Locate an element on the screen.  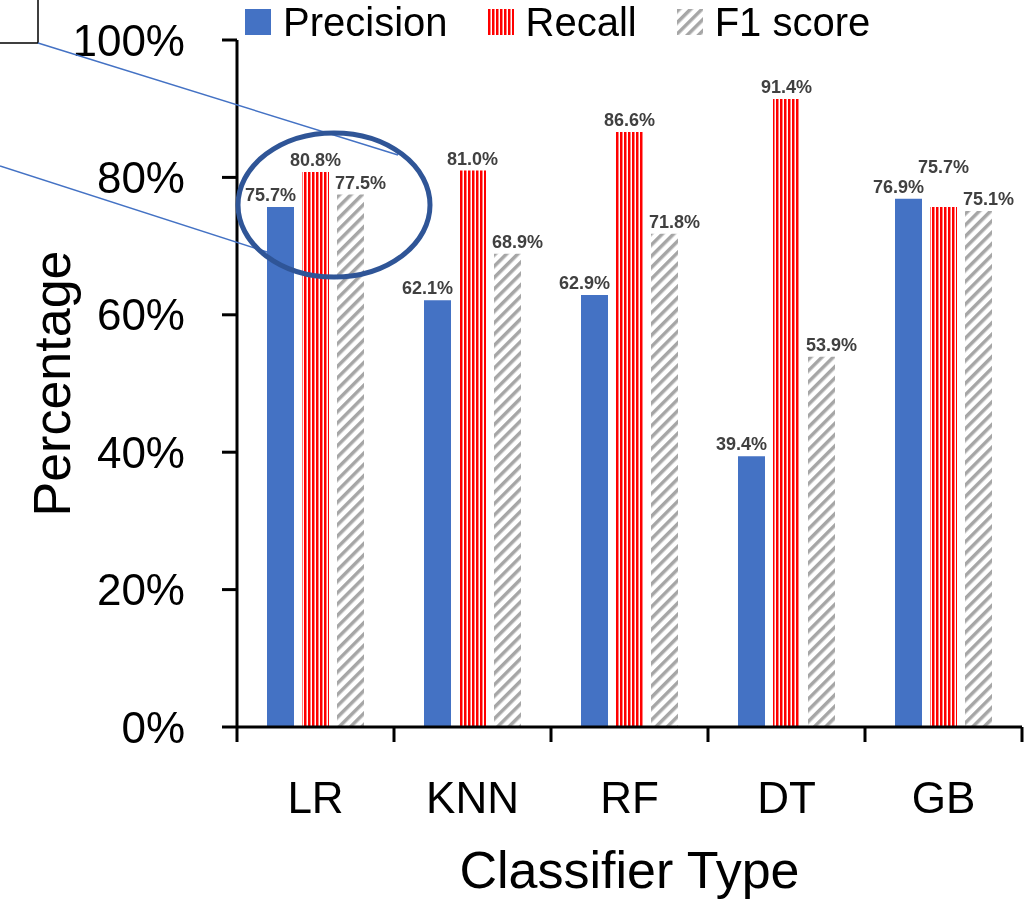
y-tick-label: 60% is located at coordinates (140, 315).